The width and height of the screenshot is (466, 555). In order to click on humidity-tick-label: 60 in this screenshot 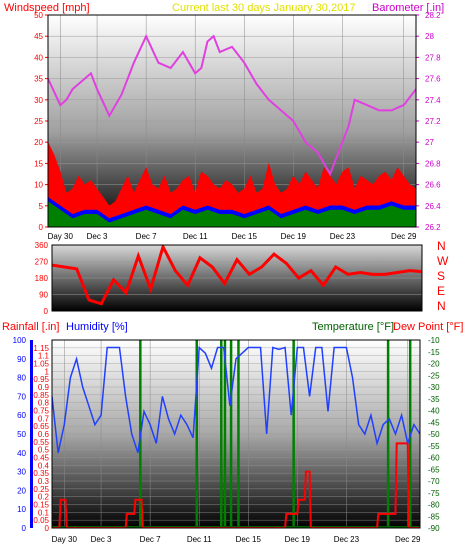, I will do `click(21, 415)`.